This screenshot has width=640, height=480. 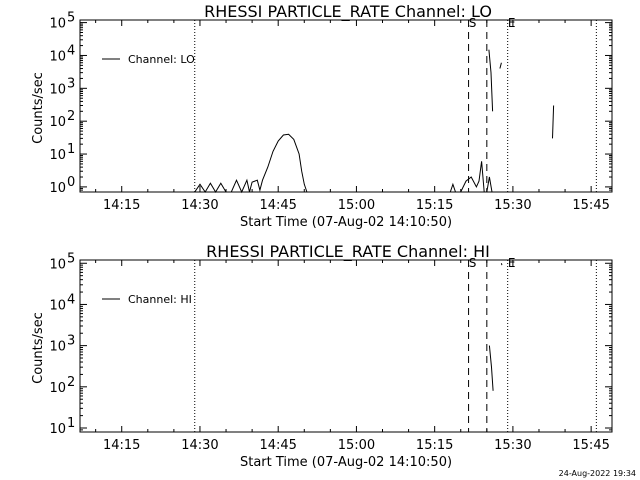 I want to click on panel-lo-xlabel: Start Time (07-Aug-02 14:10:50), so click(x=346, y=222).